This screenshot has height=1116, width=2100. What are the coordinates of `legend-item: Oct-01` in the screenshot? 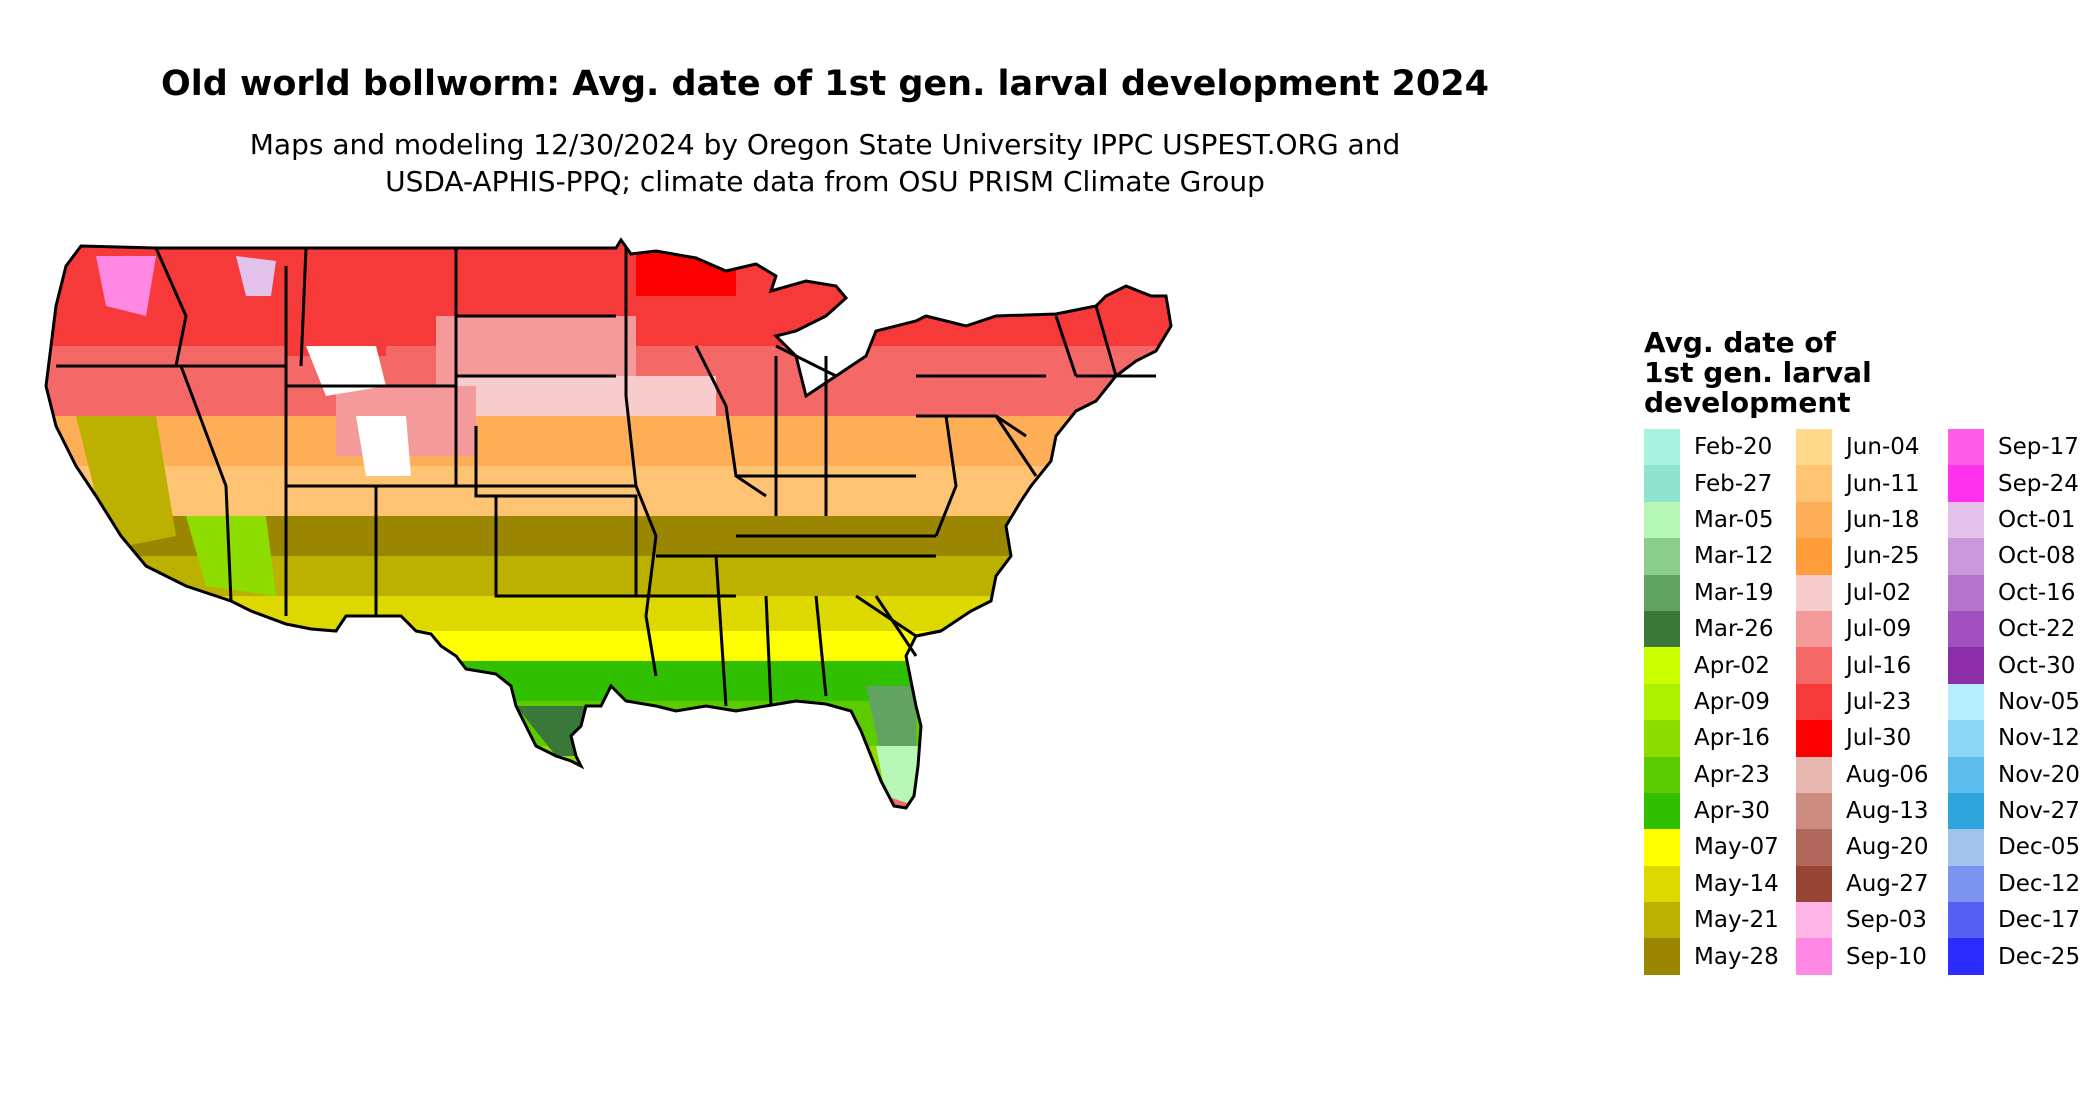 It's located at (2014, 520).